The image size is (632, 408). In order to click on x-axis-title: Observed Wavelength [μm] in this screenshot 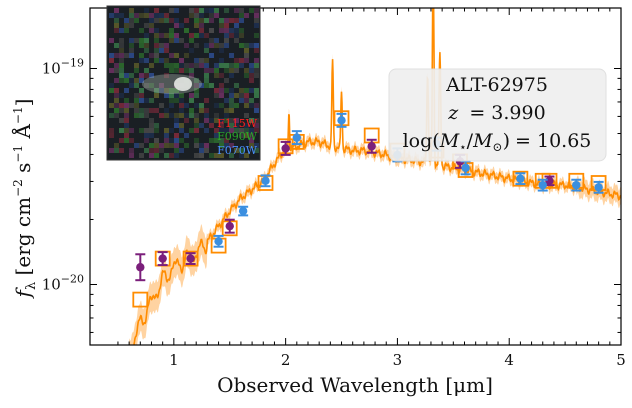, I will do `click(355, 385)`.